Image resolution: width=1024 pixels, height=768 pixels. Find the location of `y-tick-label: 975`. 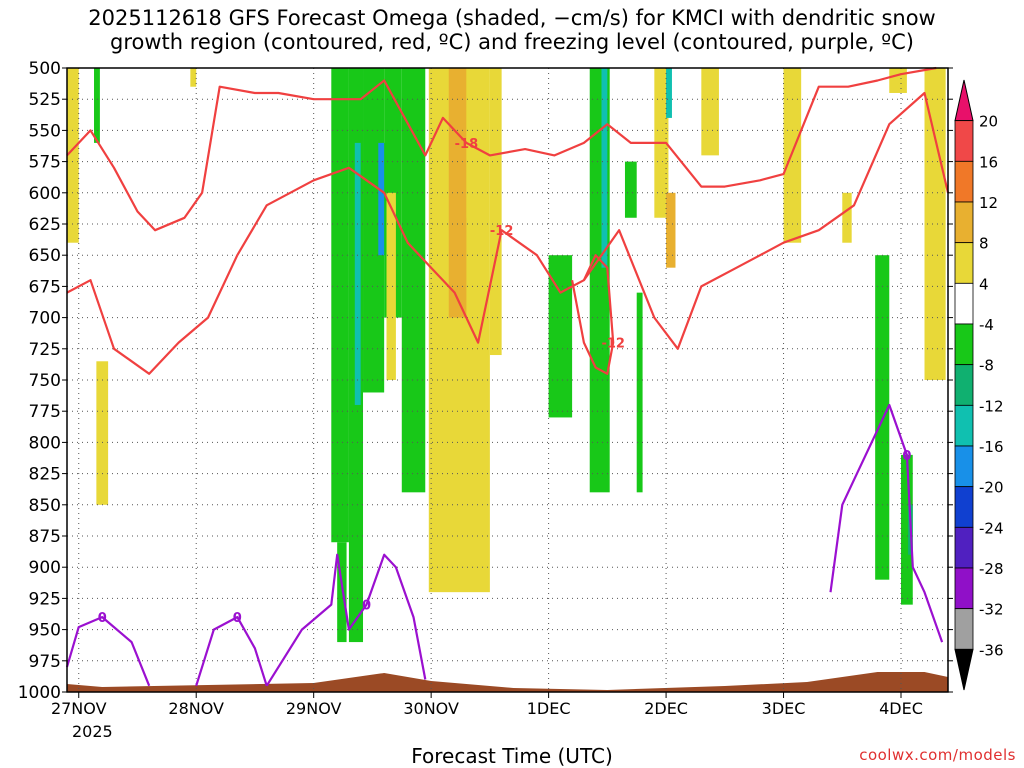

y-tick-label: 975 is located at coordinates (45, 662).